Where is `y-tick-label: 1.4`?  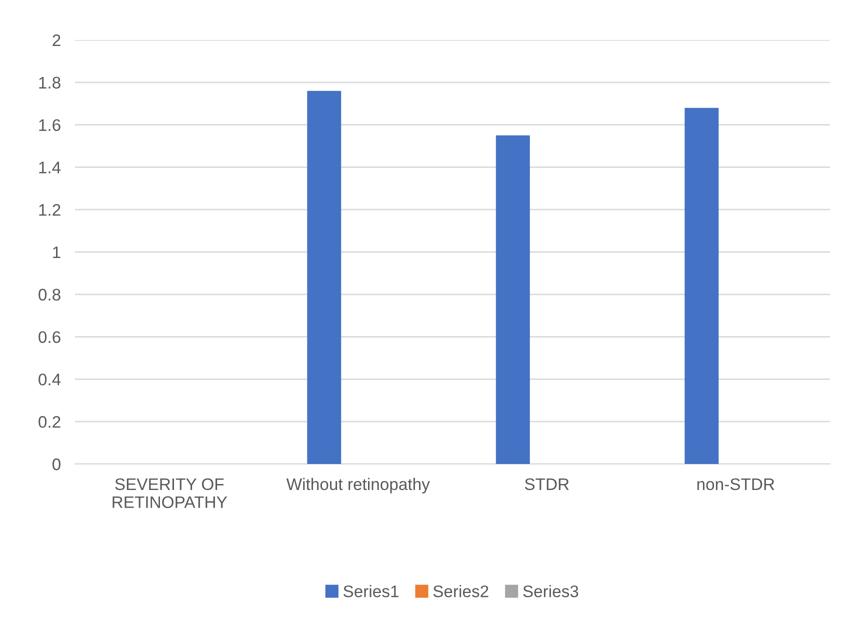 y-tick-label: 1.4 is located at coordinates (50, 168).